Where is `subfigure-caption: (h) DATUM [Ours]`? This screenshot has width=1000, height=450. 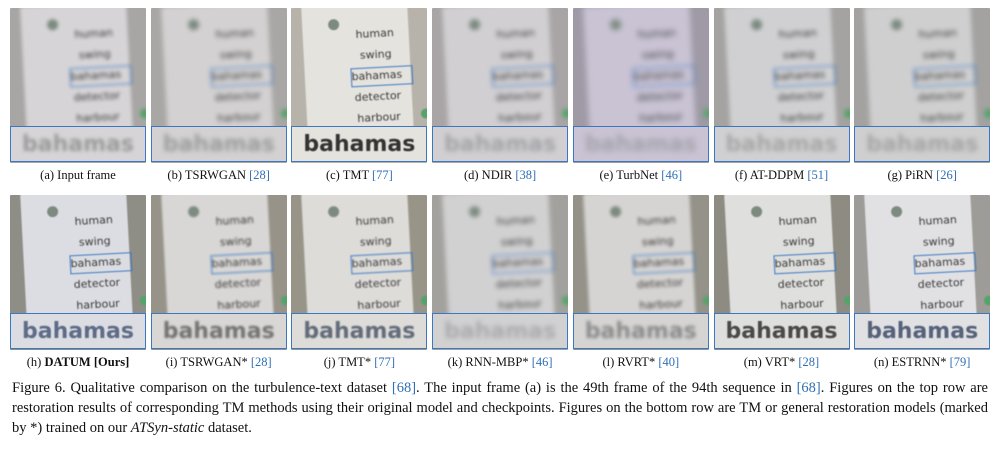
subfigure-caption: (h) DATUM [Ours] is located at coordinates (78, 362).